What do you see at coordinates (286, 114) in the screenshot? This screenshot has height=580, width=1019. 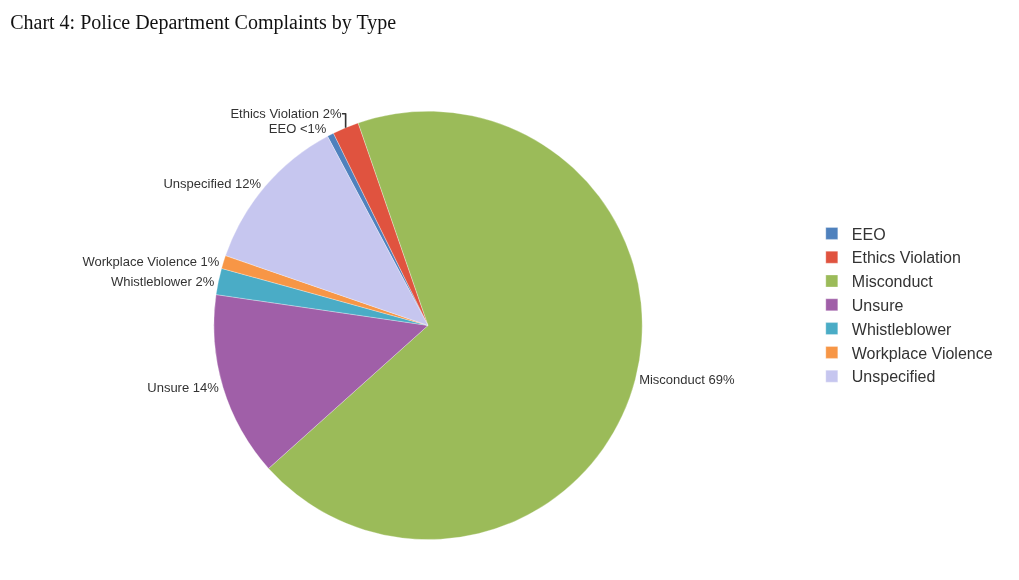 I see `category-label: Ethics Violation 2%` at bounding box center [286, 114].